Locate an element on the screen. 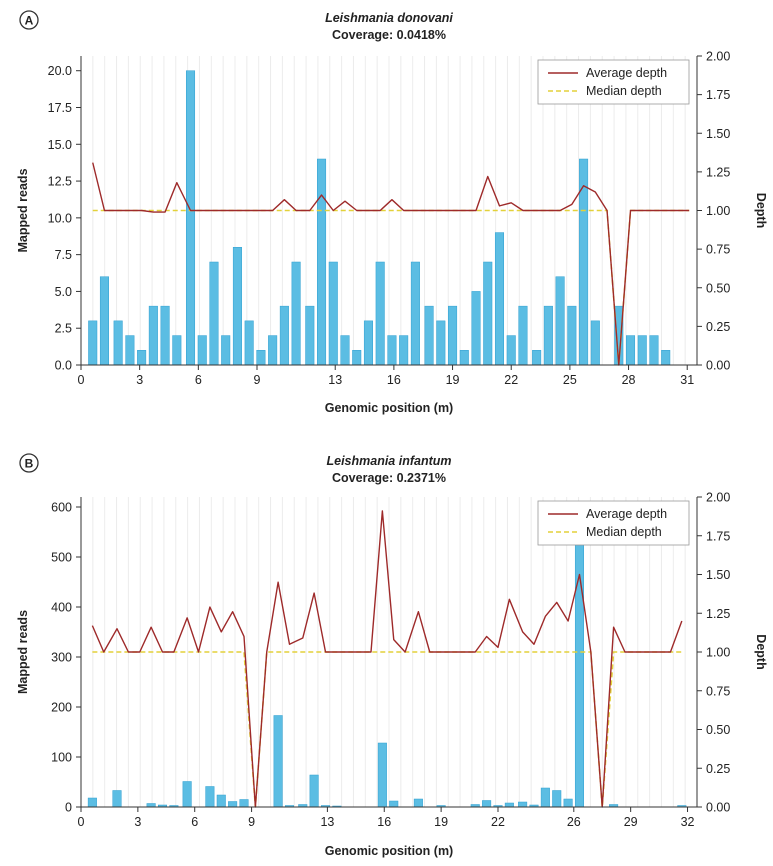  y-right-tick-label: 1.50 is located at coordinates (718, 134).